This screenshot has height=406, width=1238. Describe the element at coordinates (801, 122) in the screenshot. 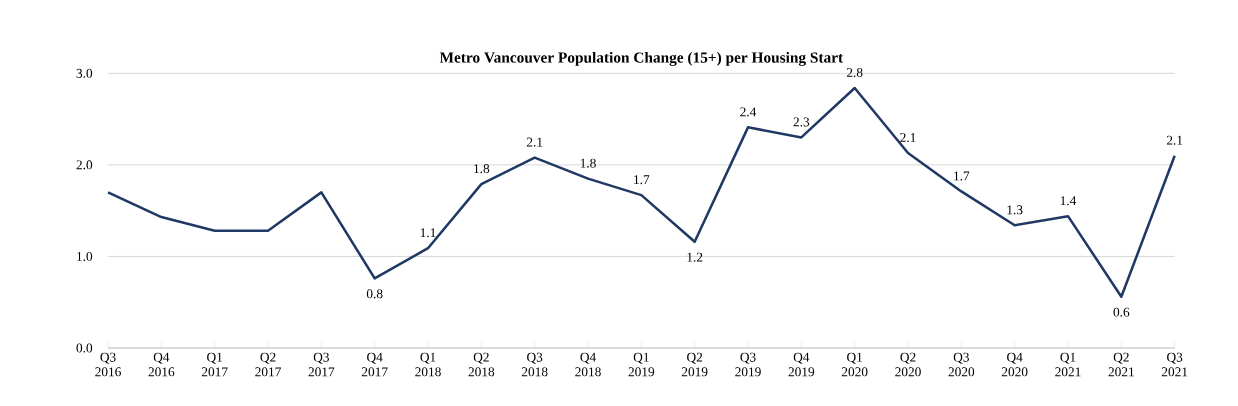

I see `data-label: 2.3` at that location.